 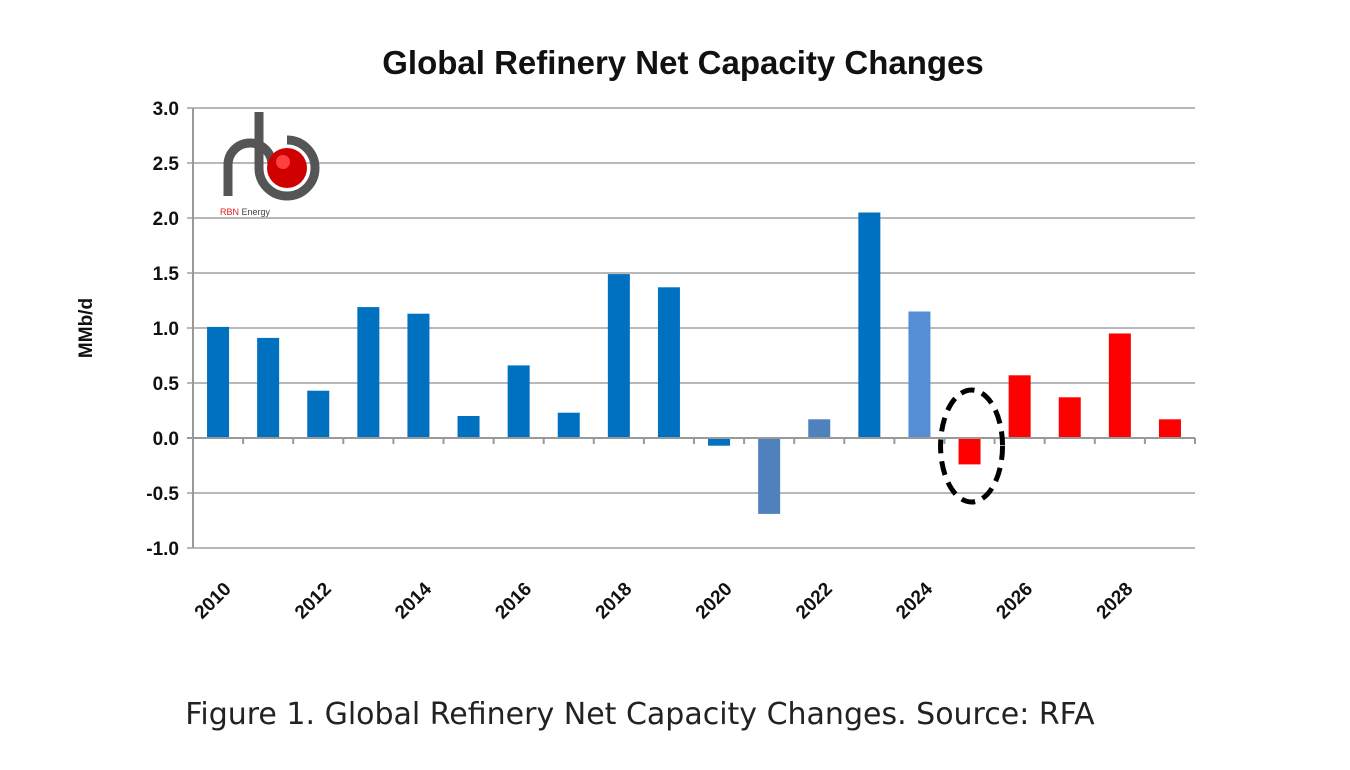 I want to click on y-tick-label: 2.0, so click(x=166, y=219).